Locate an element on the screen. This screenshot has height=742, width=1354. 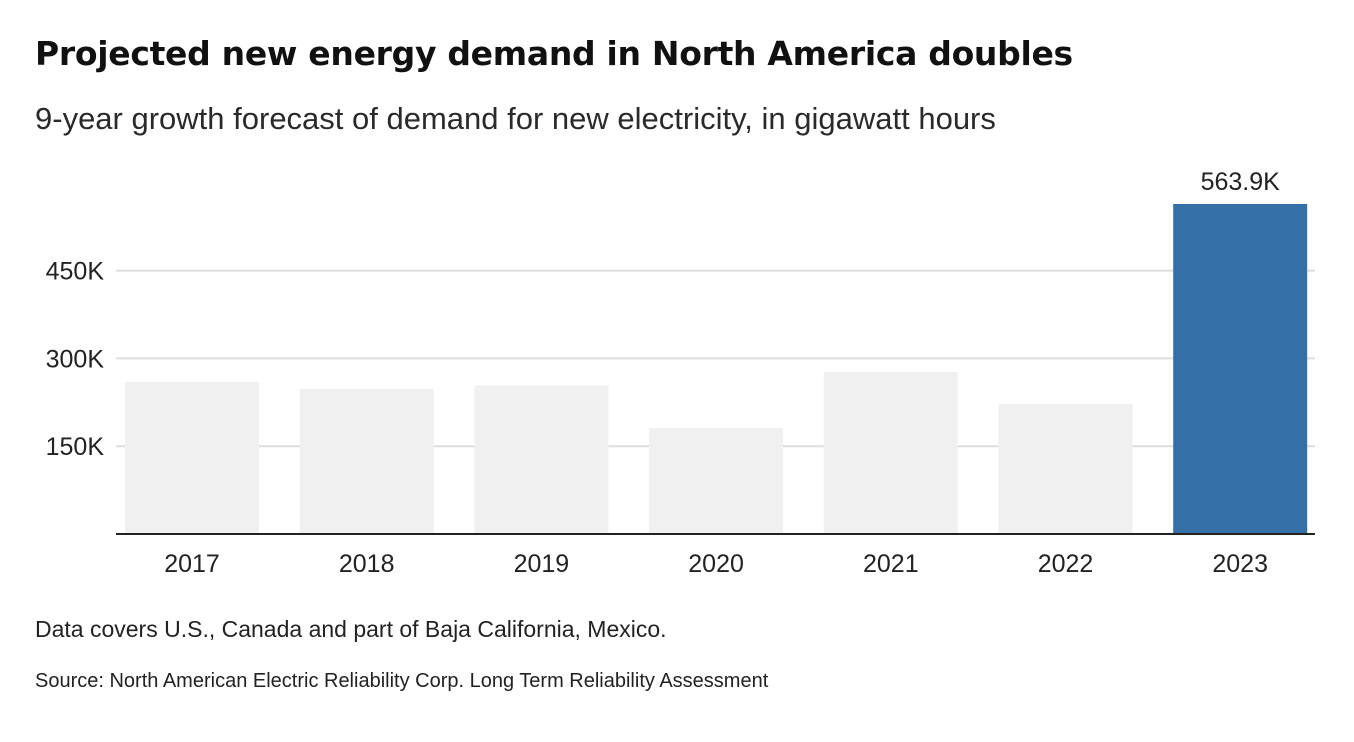
x-tick-label: 2018 is located at coordinates (367, 564).